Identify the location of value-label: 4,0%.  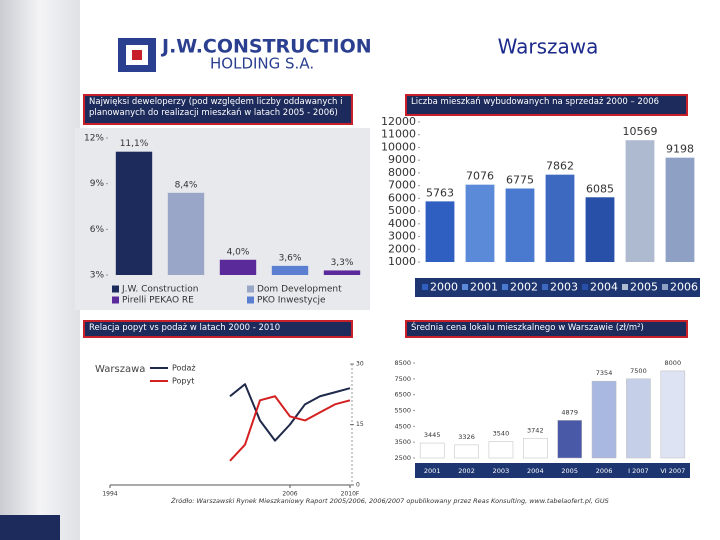
(238, 252).